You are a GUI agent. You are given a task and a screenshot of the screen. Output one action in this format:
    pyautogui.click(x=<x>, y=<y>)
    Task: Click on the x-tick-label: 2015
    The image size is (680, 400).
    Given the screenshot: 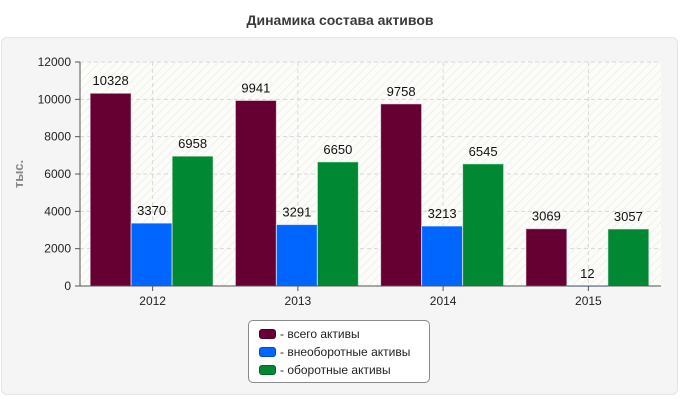 What is the action you would take?
    pyautogui.click(x=588, y=301)
    